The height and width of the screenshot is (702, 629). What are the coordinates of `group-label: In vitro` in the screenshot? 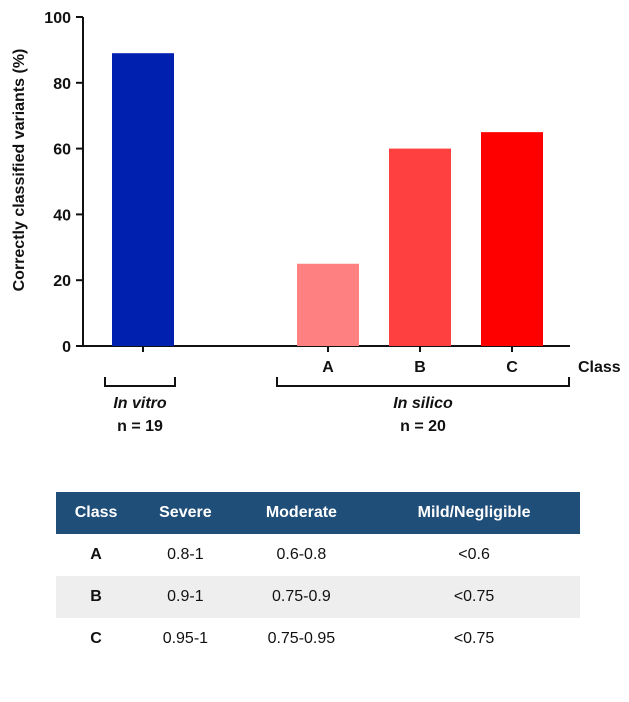 It's located at (140, 403).